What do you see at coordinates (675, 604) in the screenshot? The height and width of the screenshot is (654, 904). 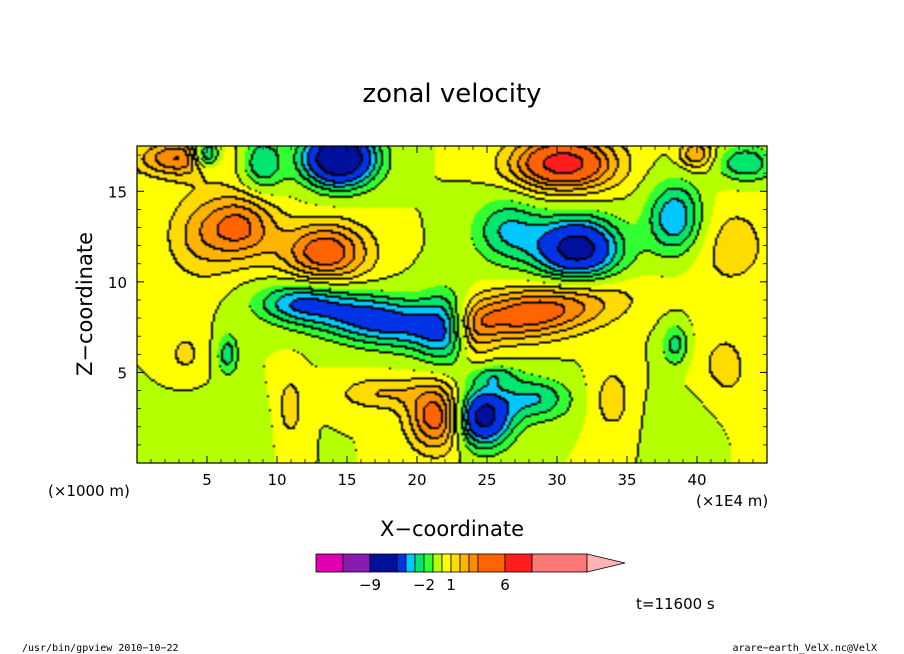 I see `time-label: t=11600 s` at bounding box center [675, 604].